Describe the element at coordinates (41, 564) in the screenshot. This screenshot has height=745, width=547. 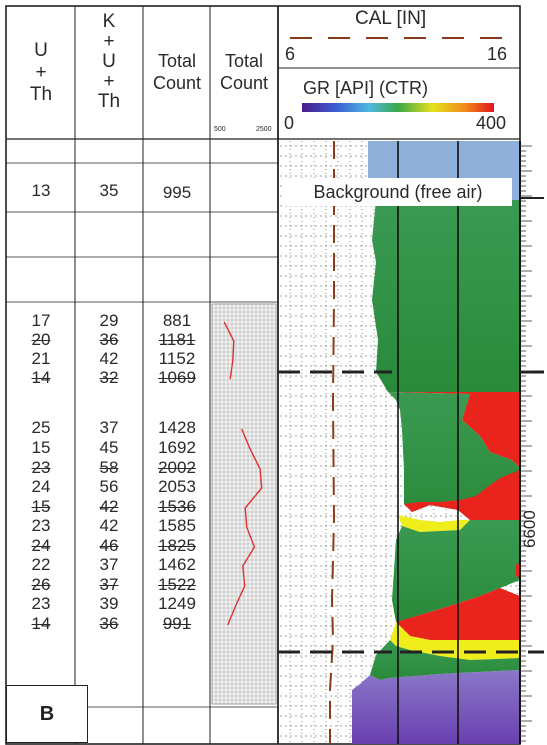
I see `row-u-th-cell: 22` at that location.